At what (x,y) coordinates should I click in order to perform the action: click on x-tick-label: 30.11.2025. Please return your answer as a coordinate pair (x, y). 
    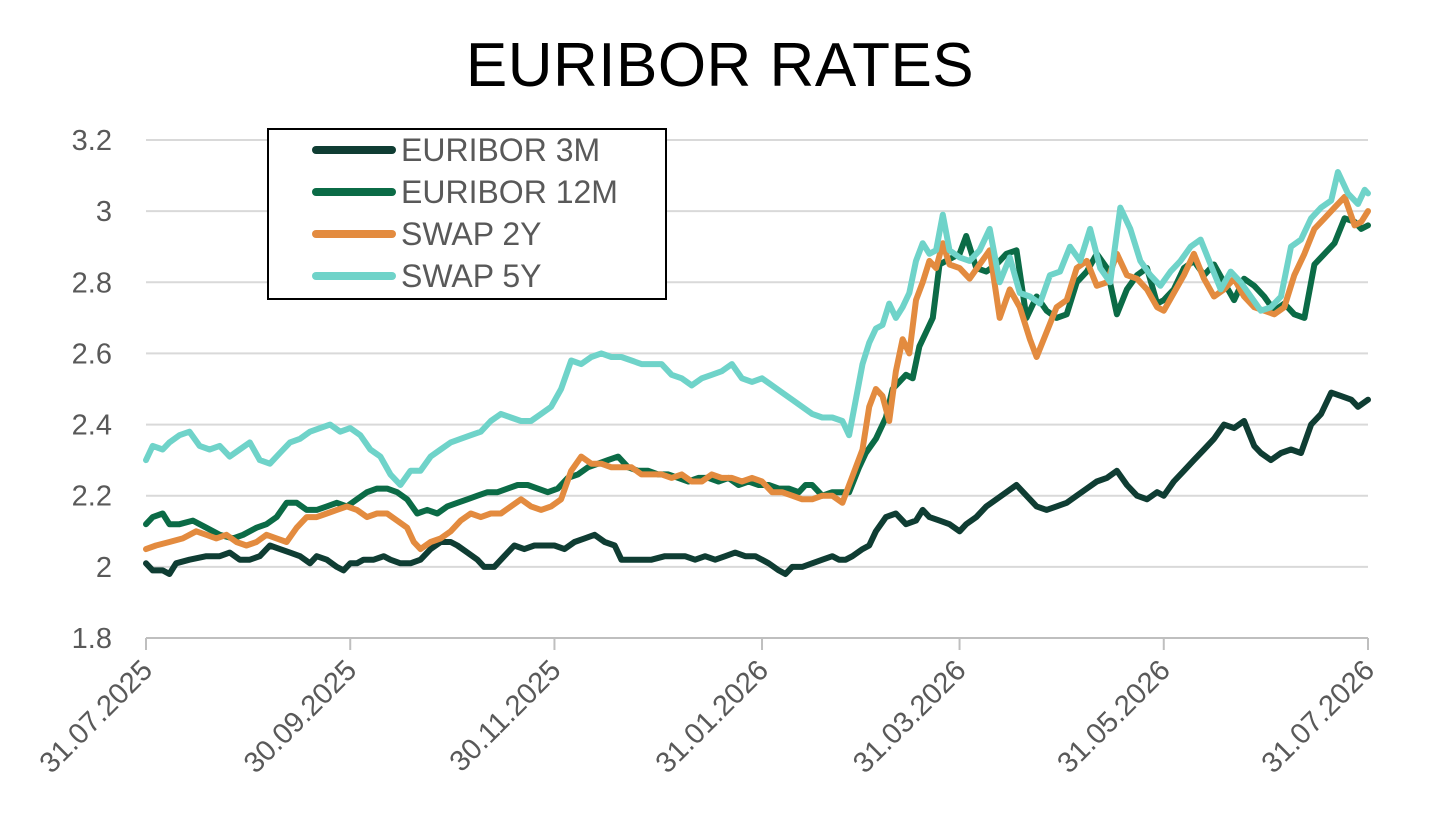
    Looking at the image, I should click on (506, 716).